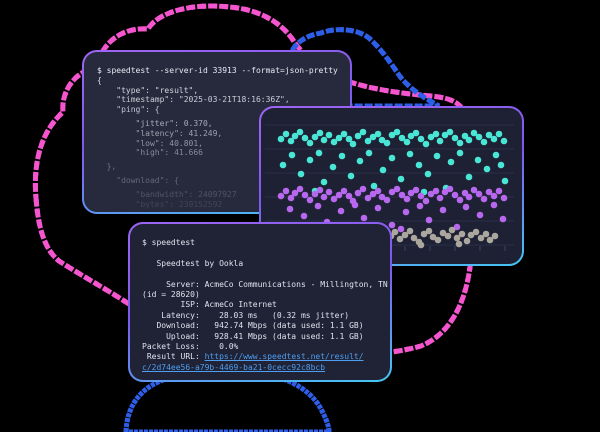  I want to click on terminal-line-text: $ speedtest, so click(168, 242).